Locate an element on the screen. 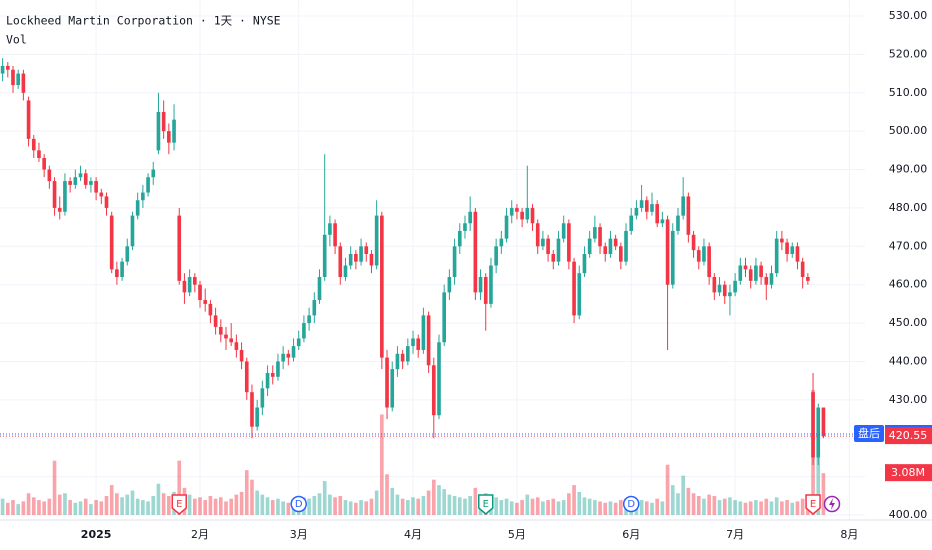 This screenshot has width=932, height=550. after-hours-tag-bg is located at coordinates (869, 434).